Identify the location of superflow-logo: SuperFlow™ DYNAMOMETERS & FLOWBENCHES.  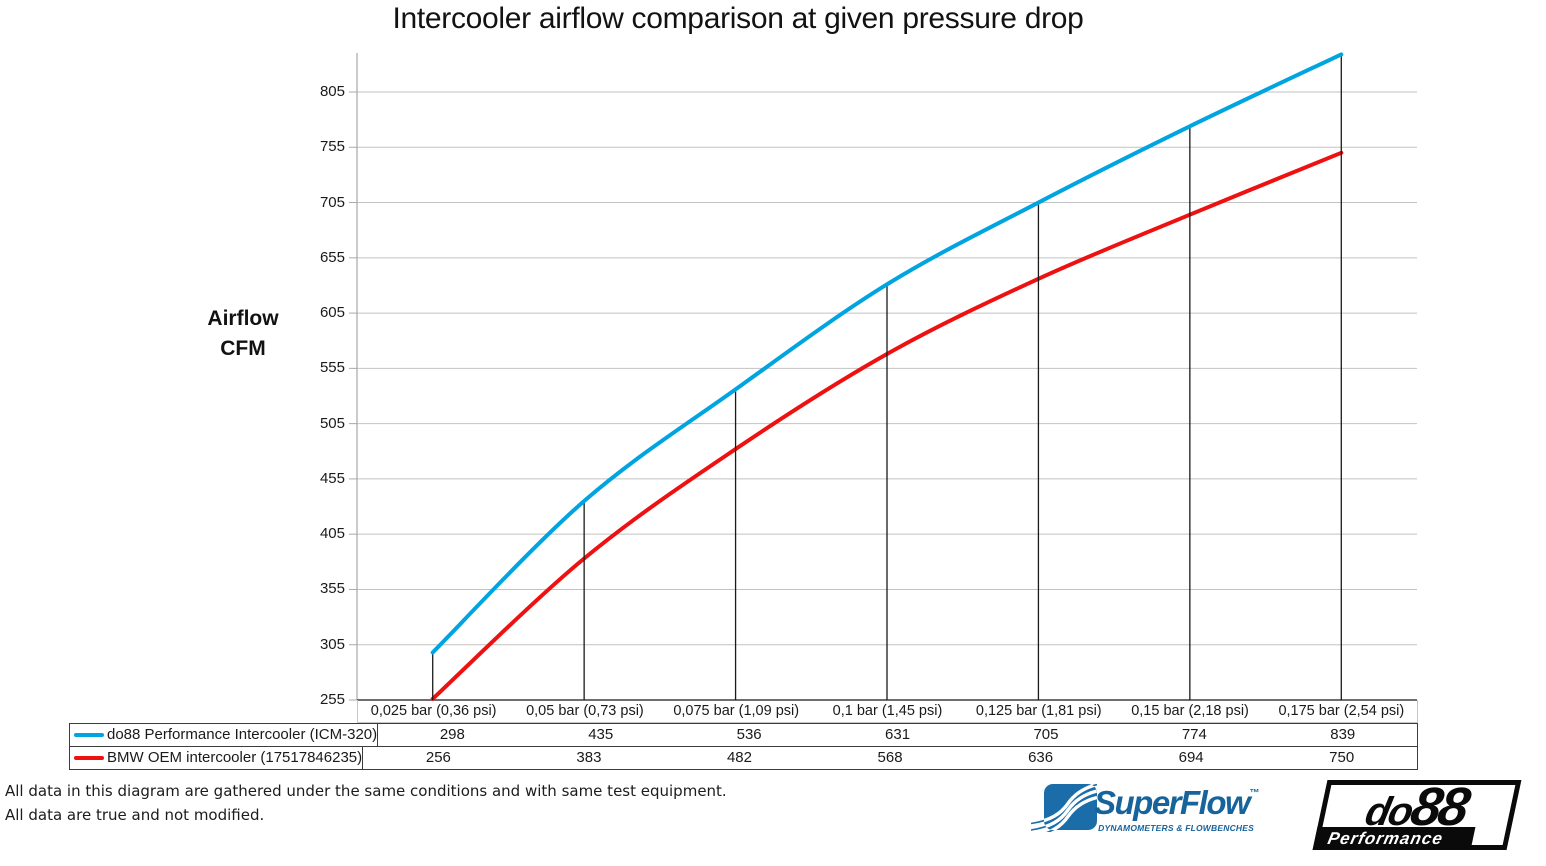
(1146, 810).